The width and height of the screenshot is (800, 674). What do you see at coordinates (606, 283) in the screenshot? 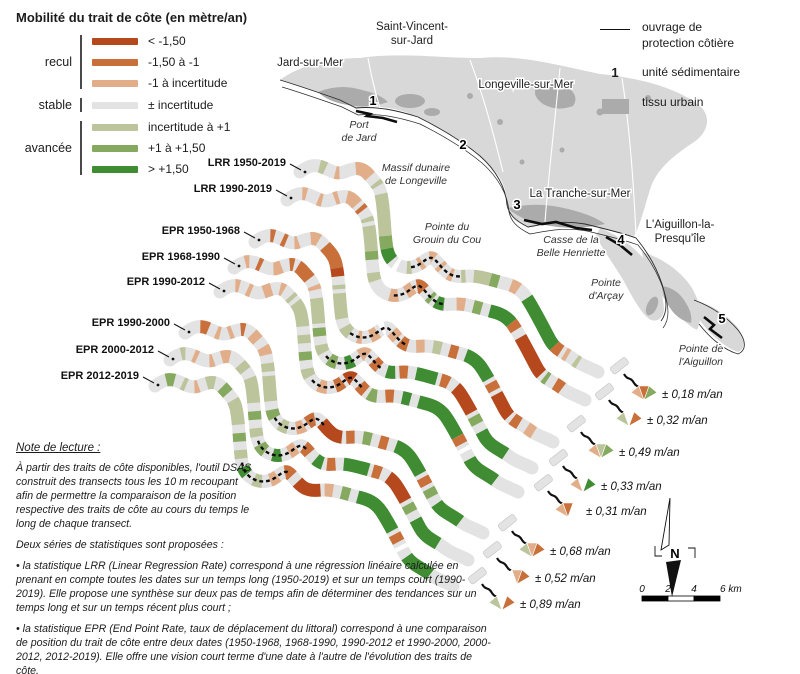
I see `map-feature-label: Pointe` at bounding box center [606, 283].